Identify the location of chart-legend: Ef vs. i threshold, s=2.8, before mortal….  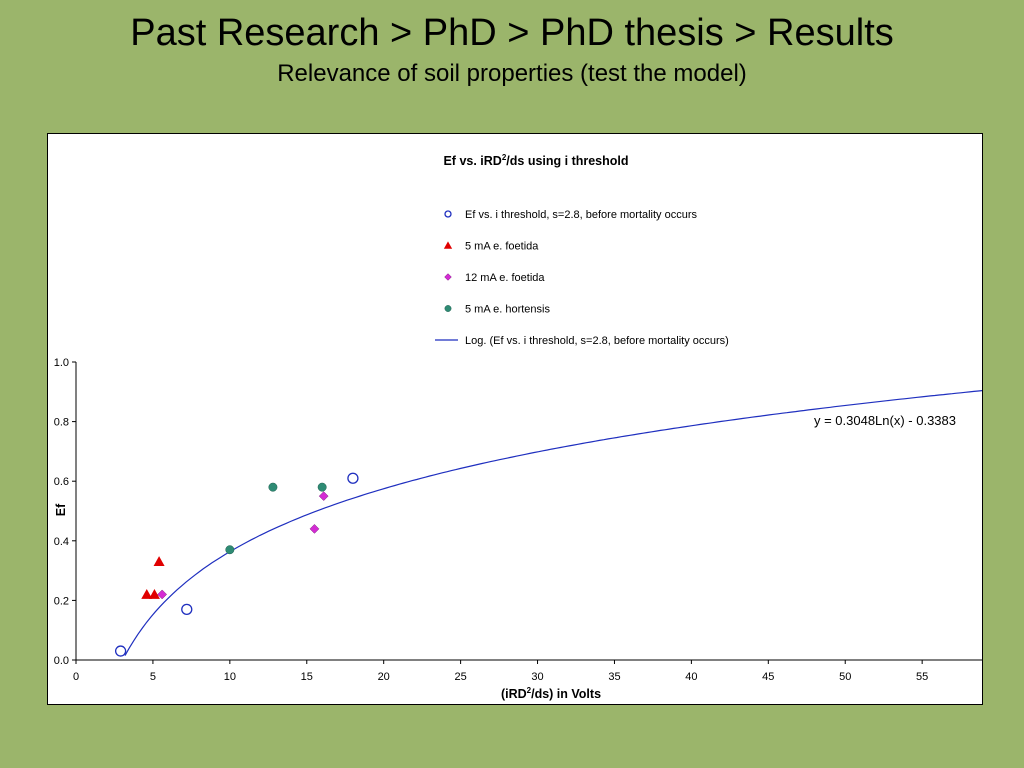
(582, 278).